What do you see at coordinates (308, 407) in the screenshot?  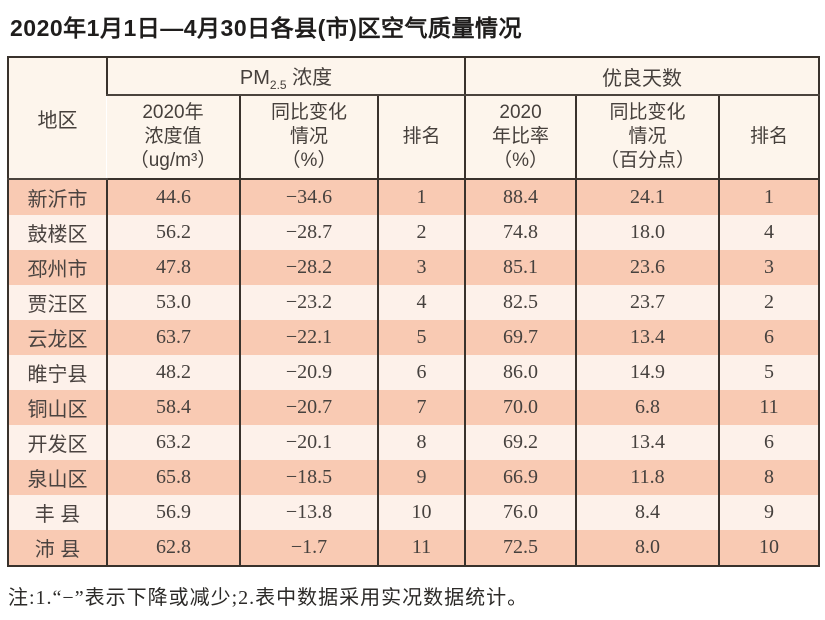 I see `pm-change-cell: −20.7` at bounding box center [308, 407].